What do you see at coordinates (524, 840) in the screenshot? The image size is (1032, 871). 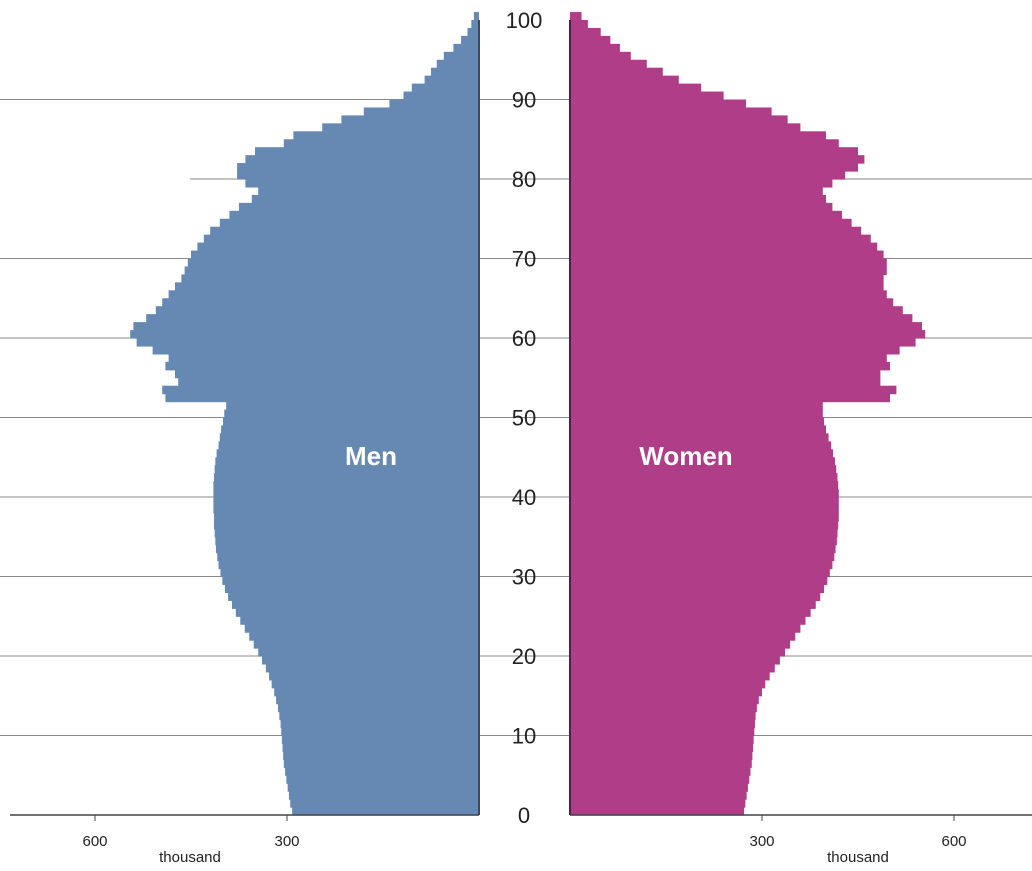 I see `population-axis-ticks: 600 300 300 600 thousand thousand` at bounding box center [524, 840].